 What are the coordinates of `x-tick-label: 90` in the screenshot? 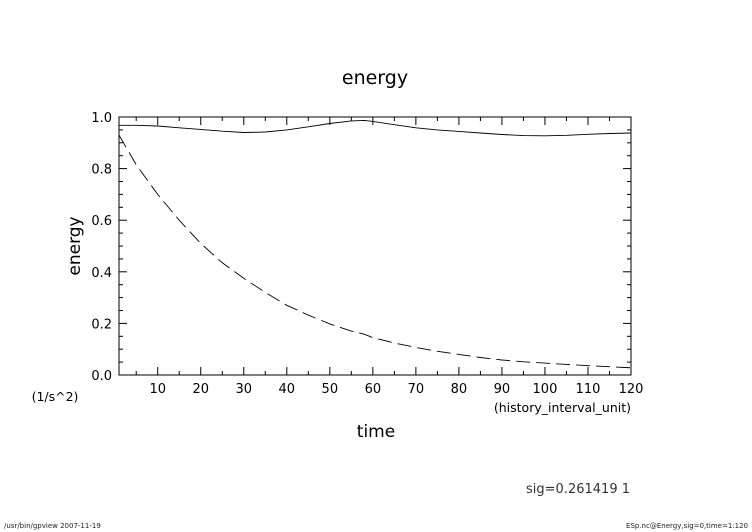 It's located at (502, 389).